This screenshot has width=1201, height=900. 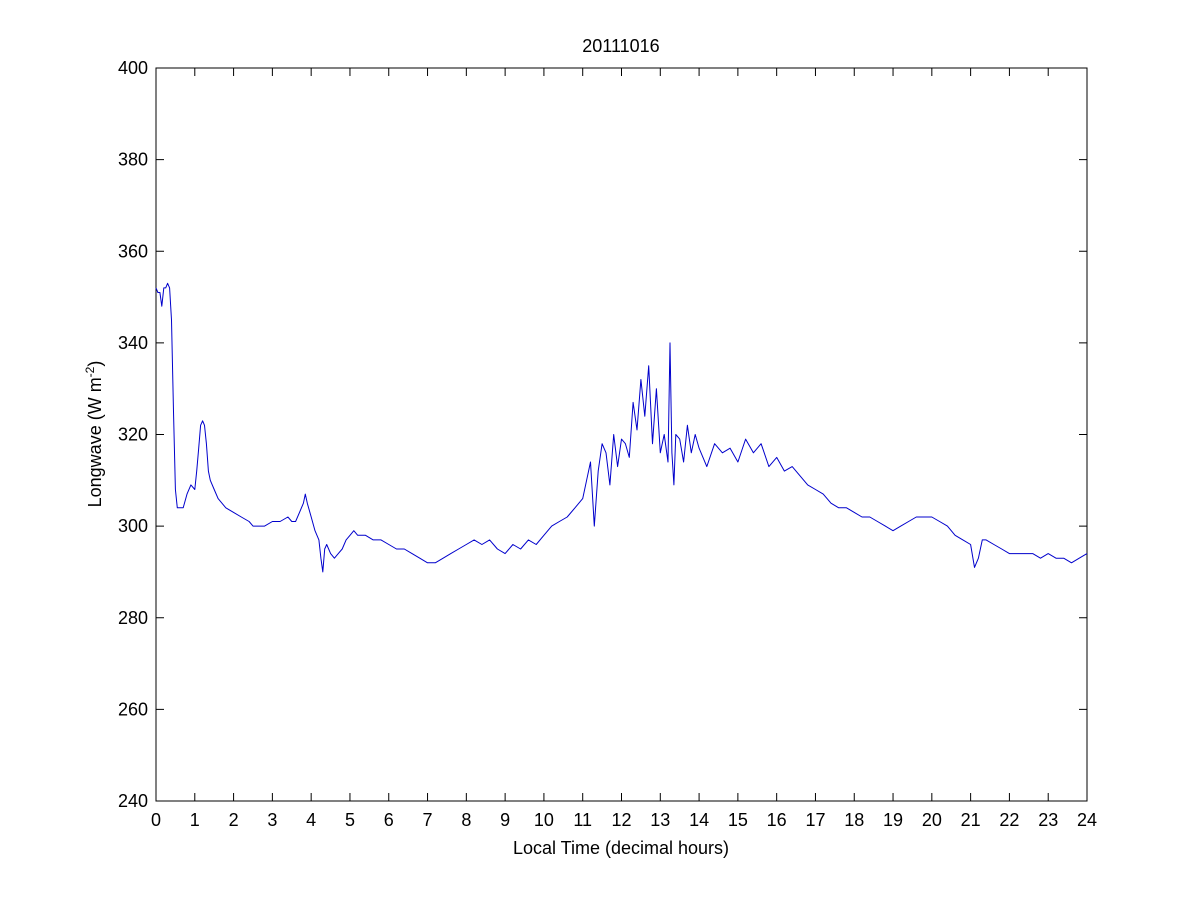 I want to click on x-tick-label: 2, so click(x=234, y=820).